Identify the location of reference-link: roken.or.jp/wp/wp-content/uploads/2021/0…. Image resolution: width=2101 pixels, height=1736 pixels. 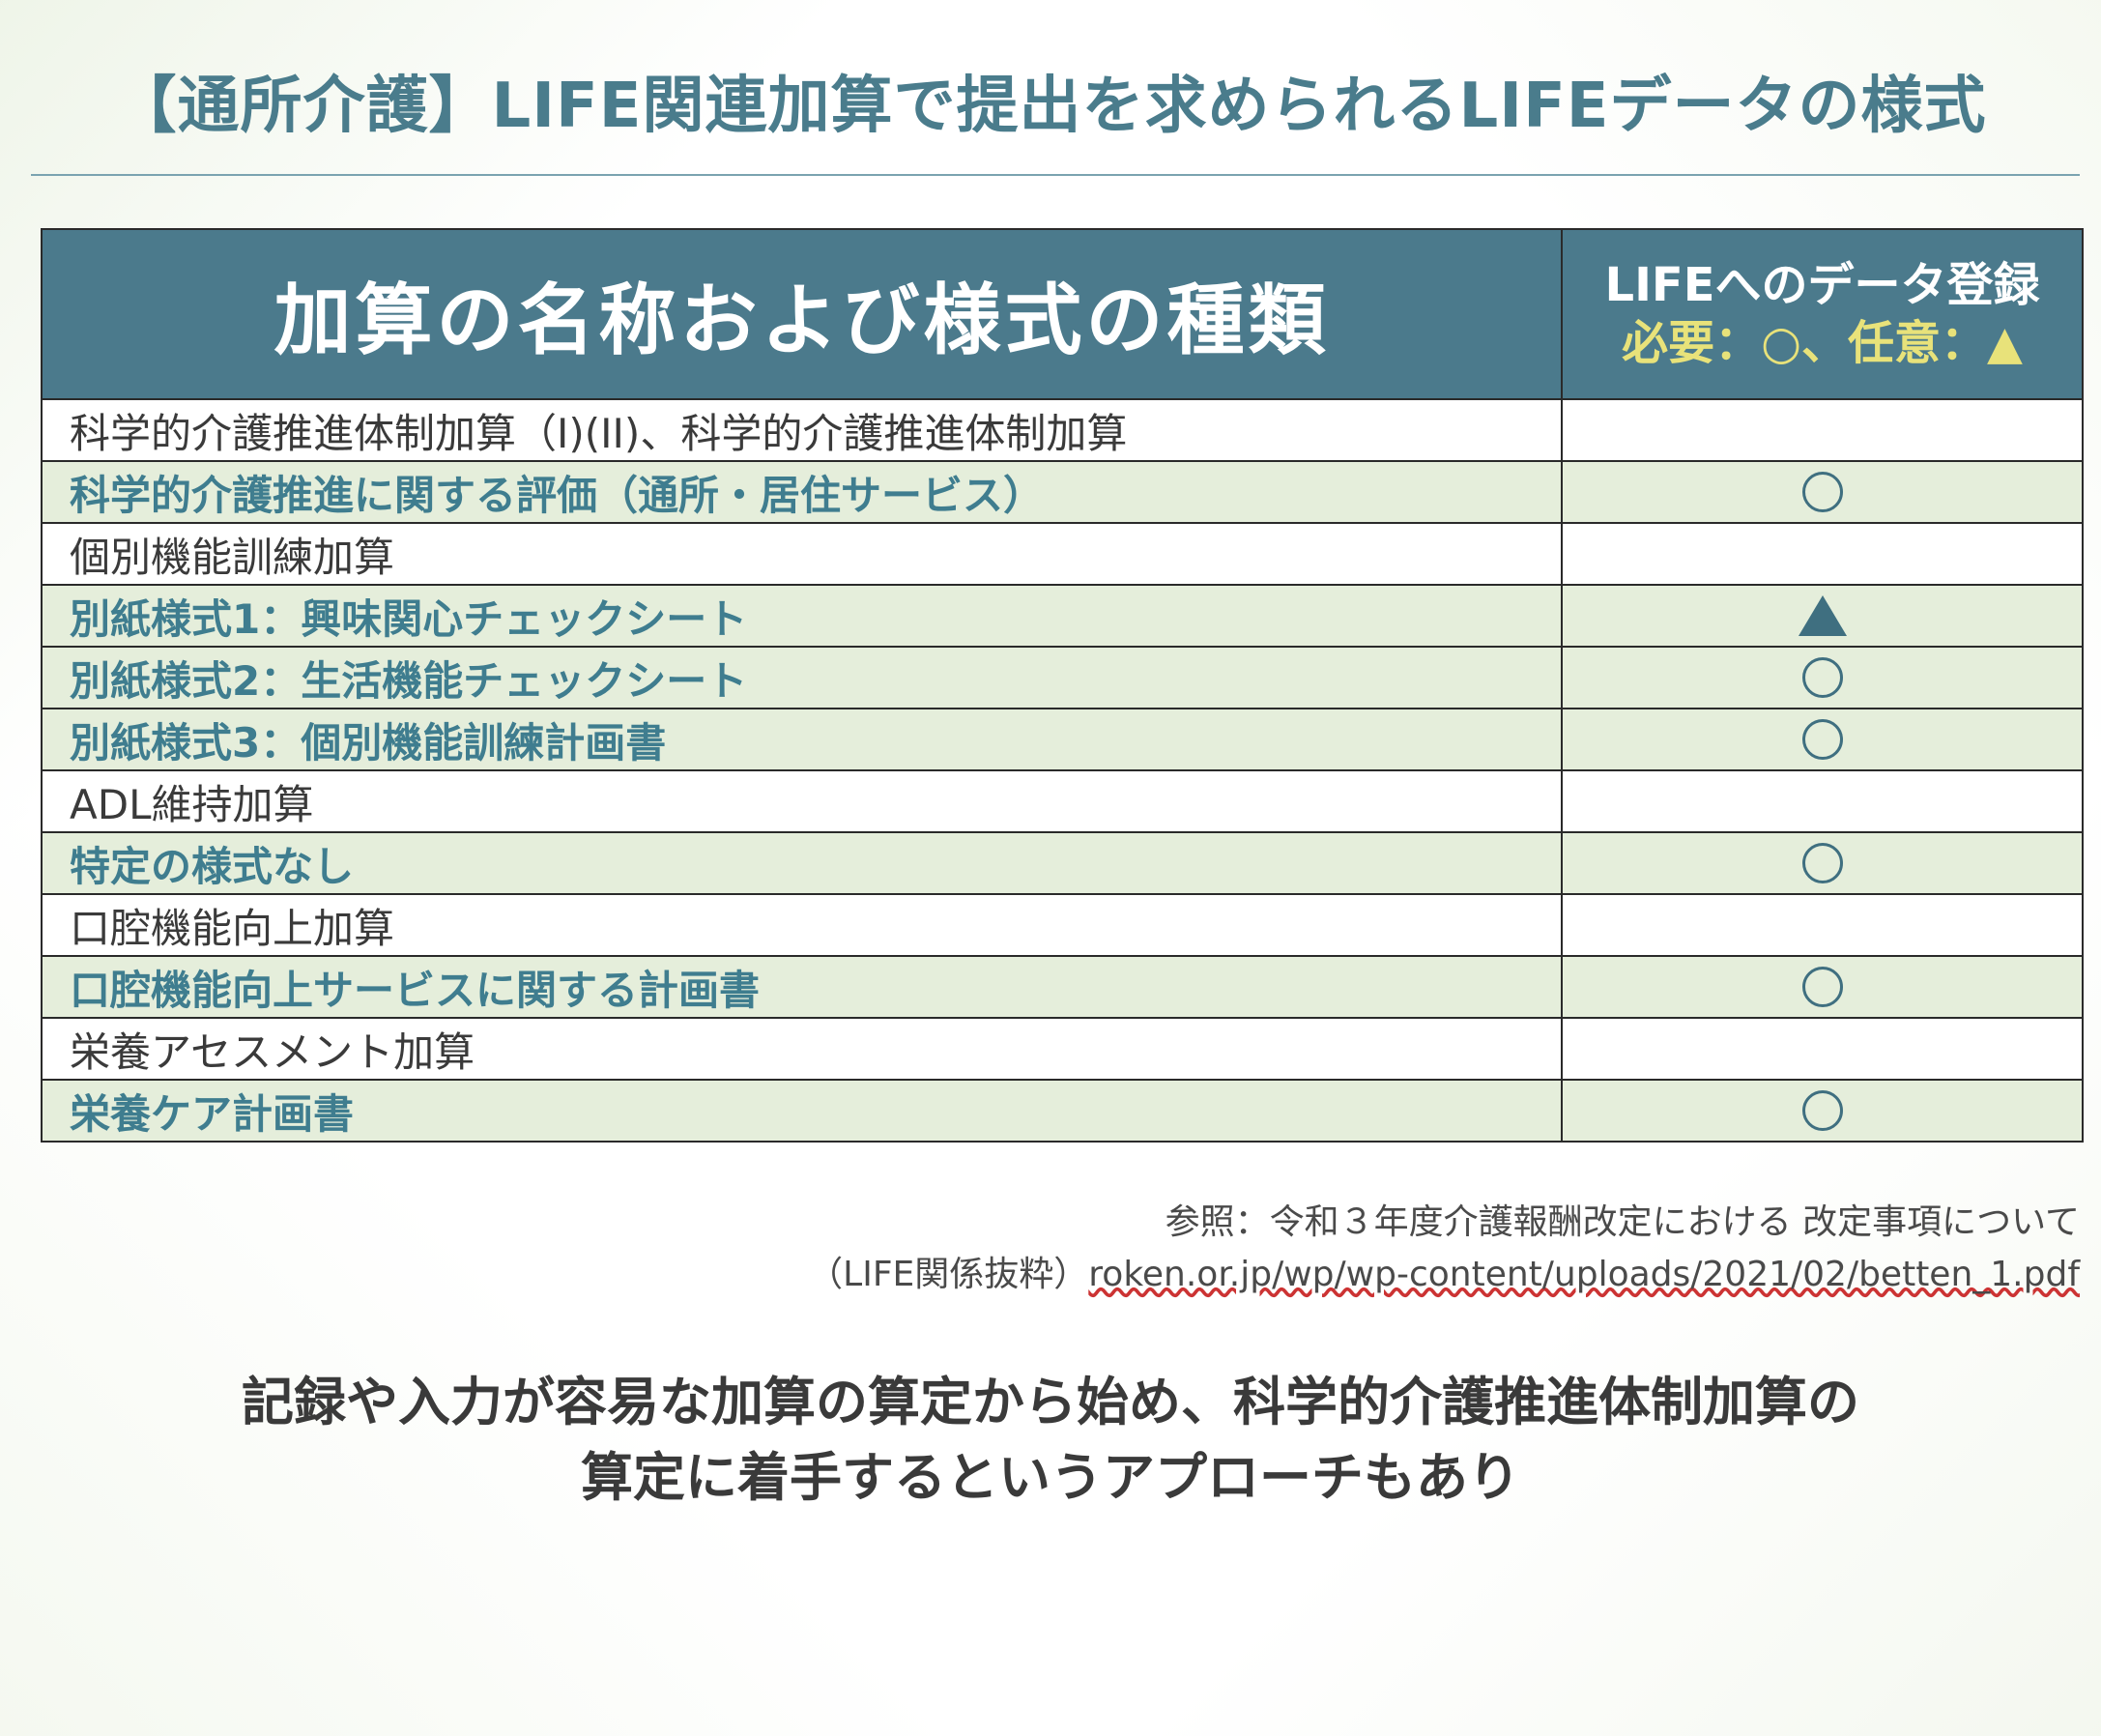
(1584, 1274).